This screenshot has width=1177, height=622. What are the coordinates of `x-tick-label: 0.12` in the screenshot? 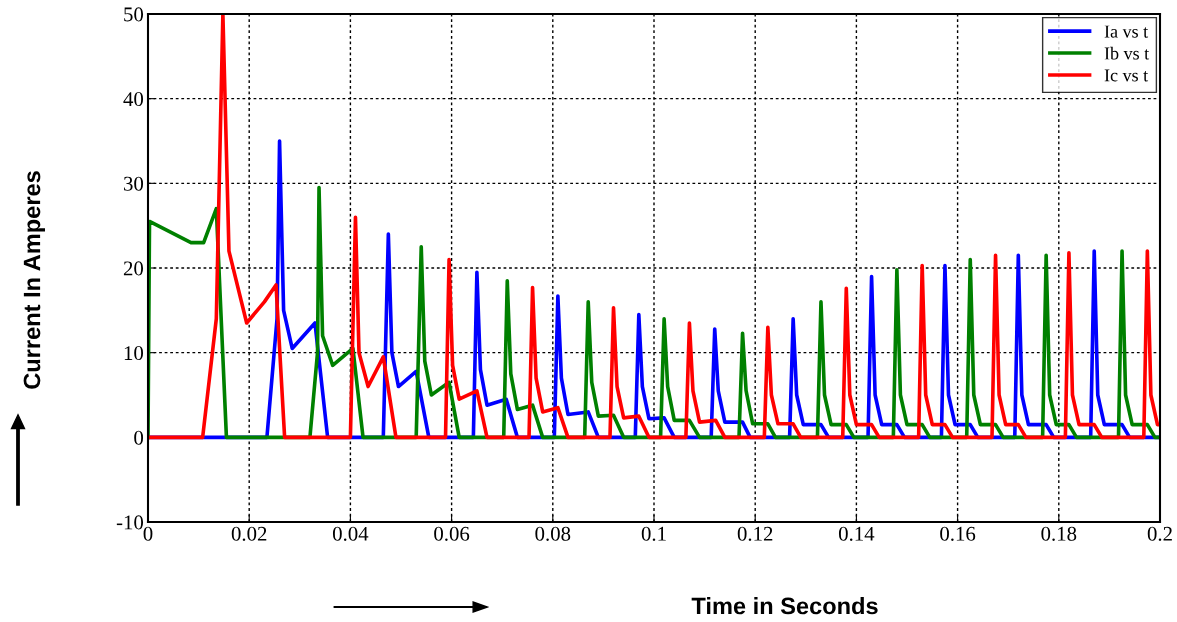 It's located at (755, 533).